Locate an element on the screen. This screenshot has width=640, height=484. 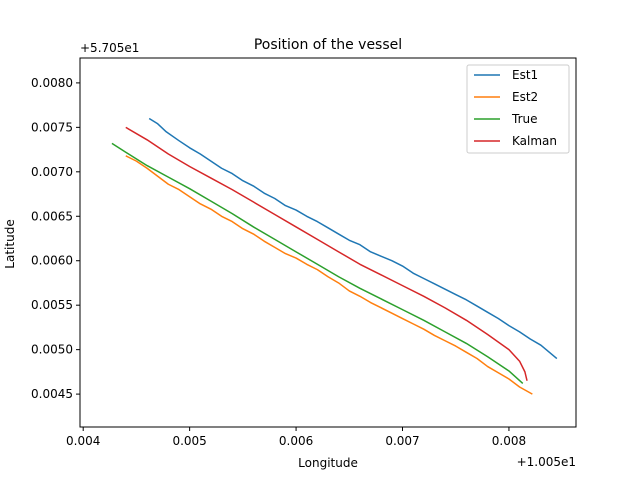
y-tick-label: 0.0080 is located at coordinates (52, 83).